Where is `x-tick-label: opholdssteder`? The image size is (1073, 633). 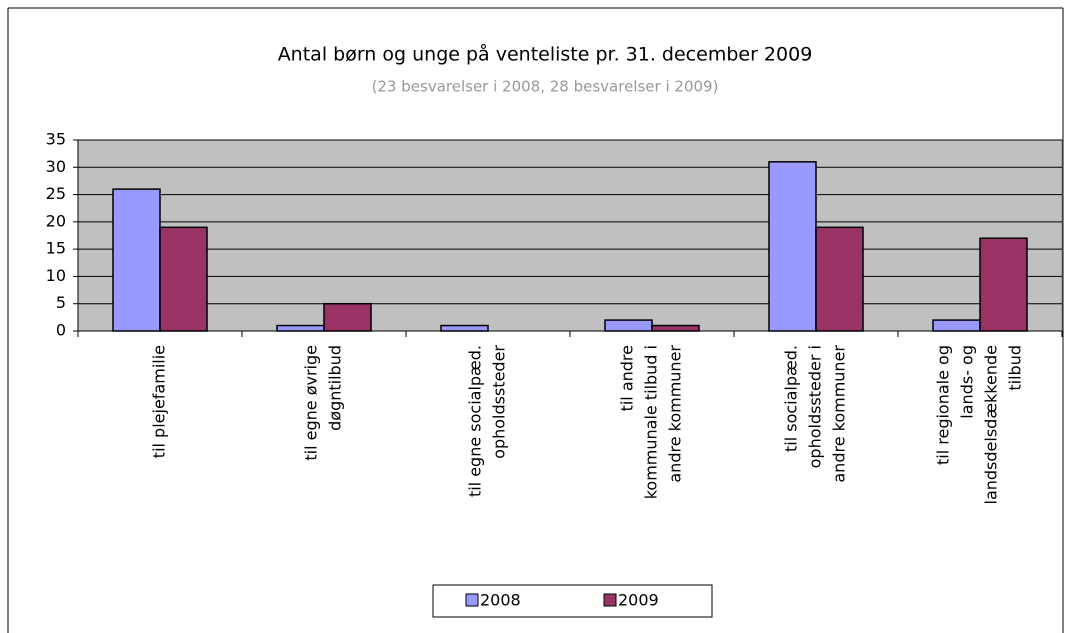 x-tick-label: opholdssteder is located at coordinates (499, 402).